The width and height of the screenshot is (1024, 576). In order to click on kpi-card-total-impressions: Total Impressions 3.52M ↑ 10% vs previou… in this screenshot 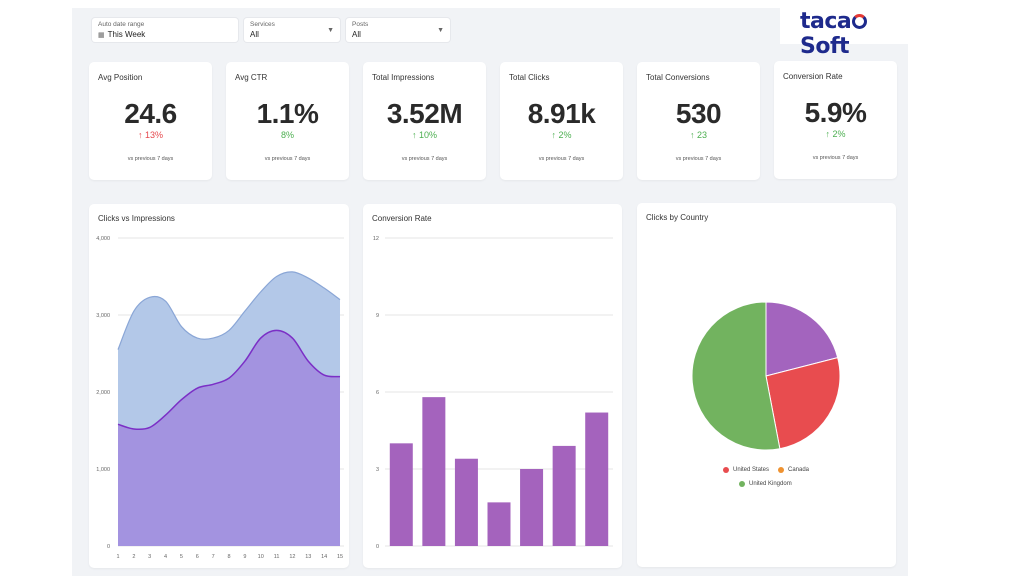, I will do `click(424, 121)`.